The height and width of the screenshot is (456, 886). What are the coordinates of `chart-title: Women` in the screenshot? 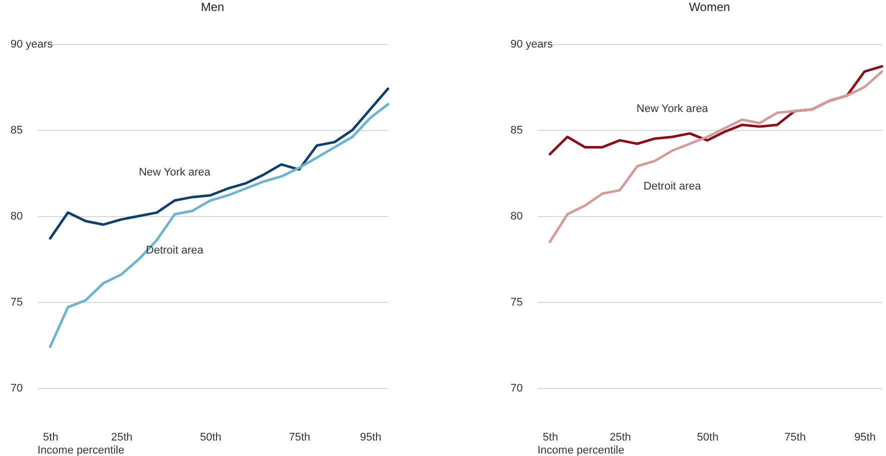 It's located at (709, 7).